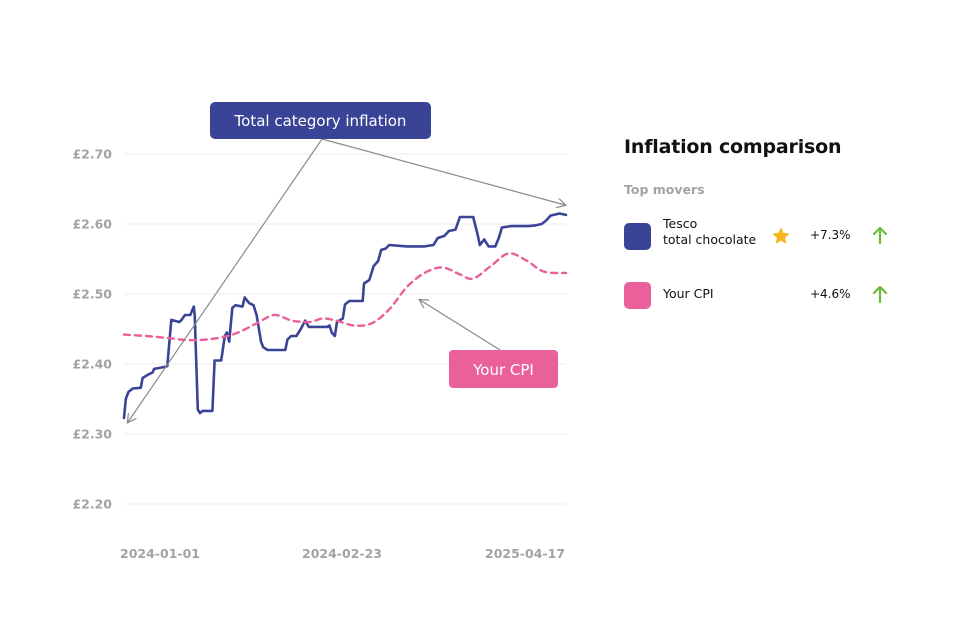  I want to click on star-icon, so click(781, 235).